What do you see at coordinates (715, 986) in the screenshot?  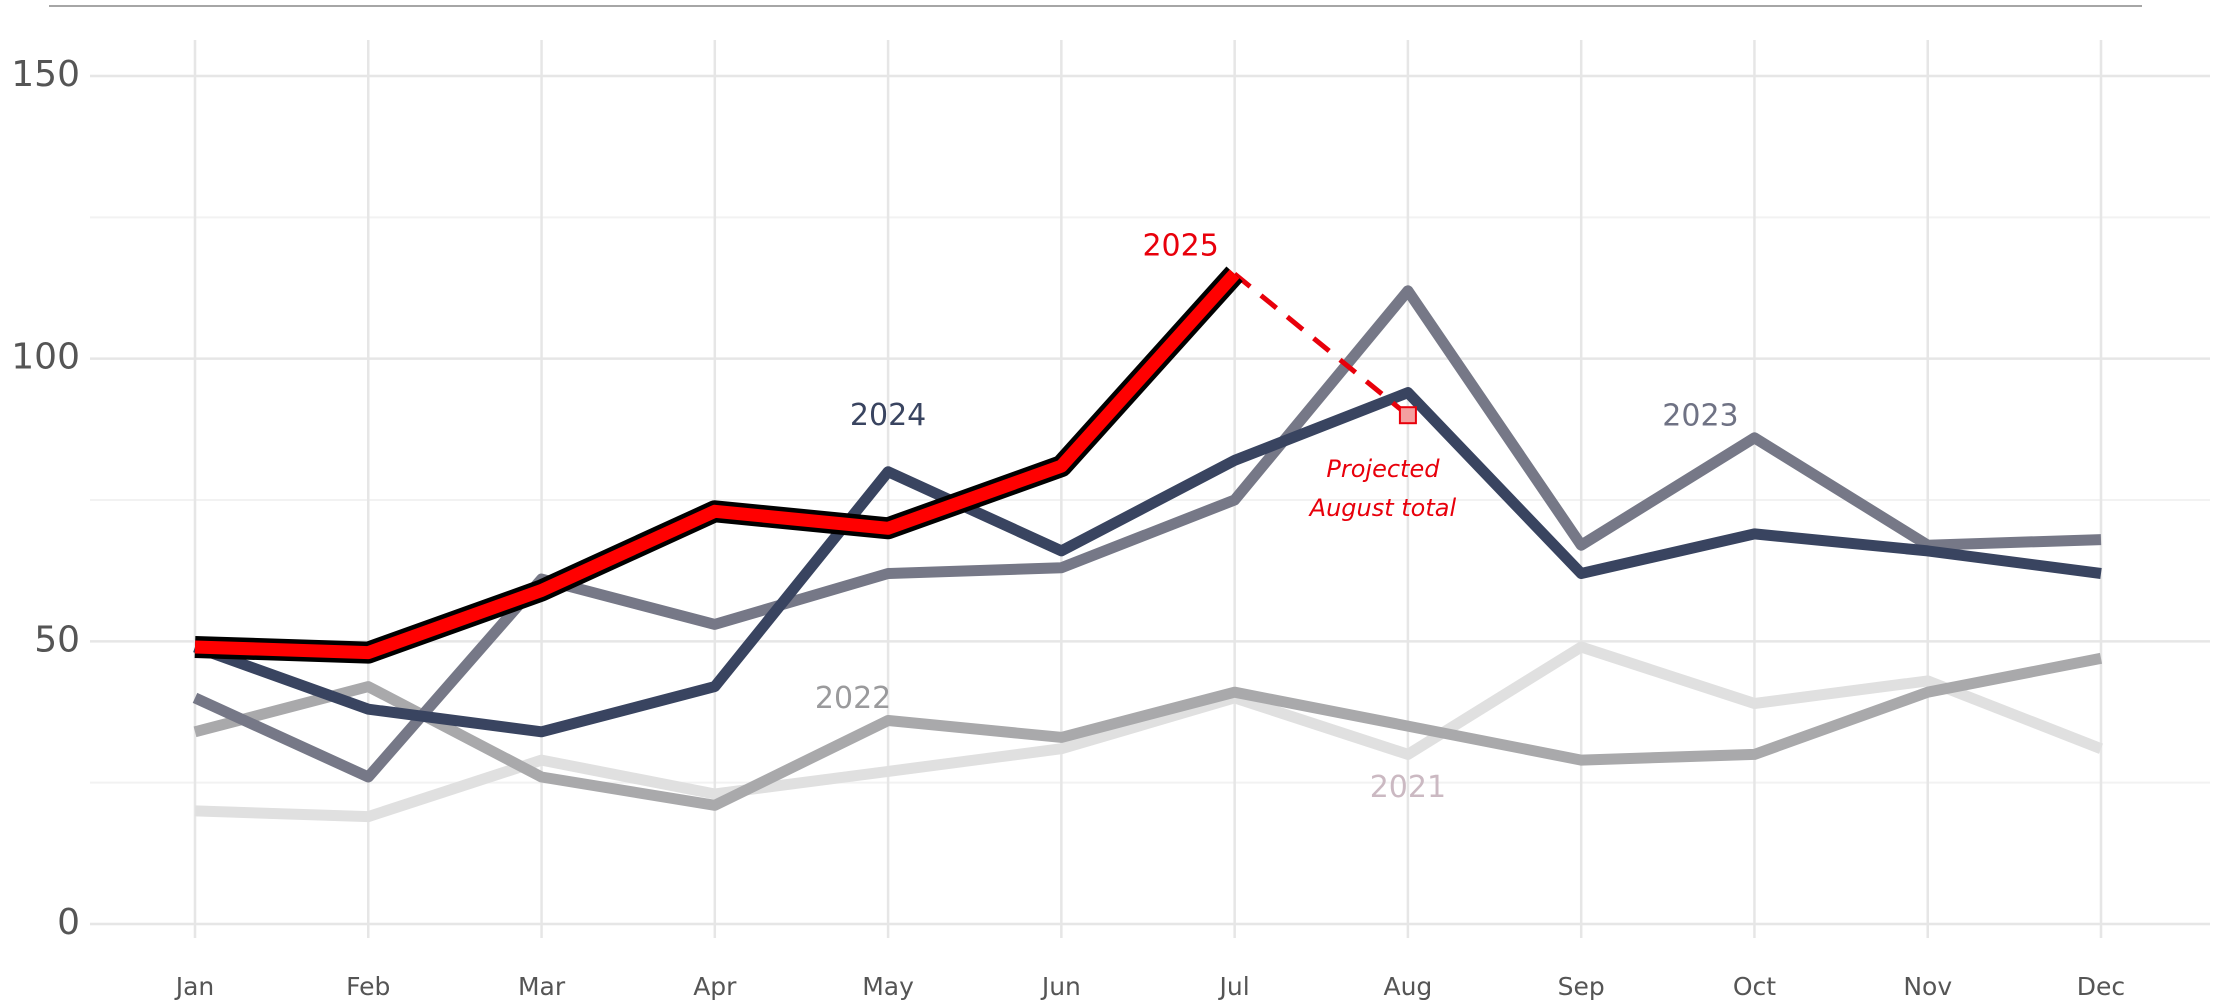 I see `x-tick-label: Apr` at bounding box center [715, 986].